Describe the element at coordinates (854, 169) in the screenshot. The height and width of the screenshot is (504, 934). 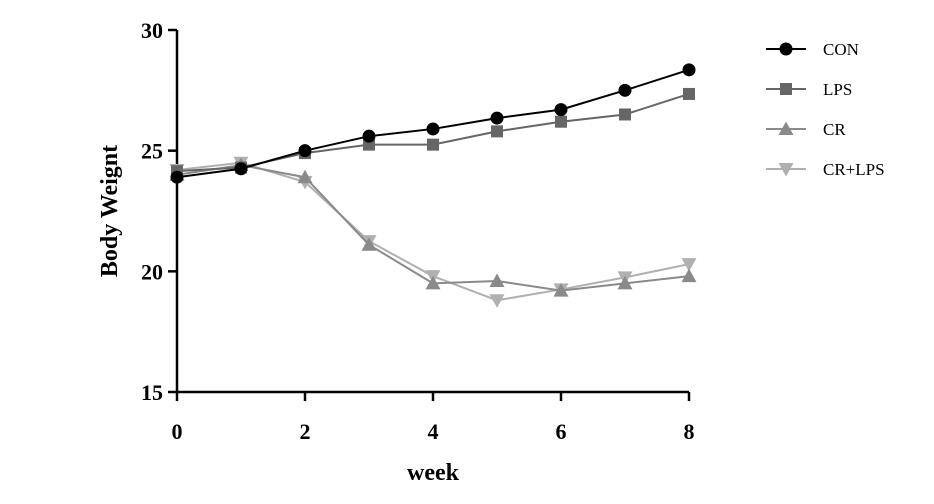
I see `legend-label: CR+LPS` at that location.